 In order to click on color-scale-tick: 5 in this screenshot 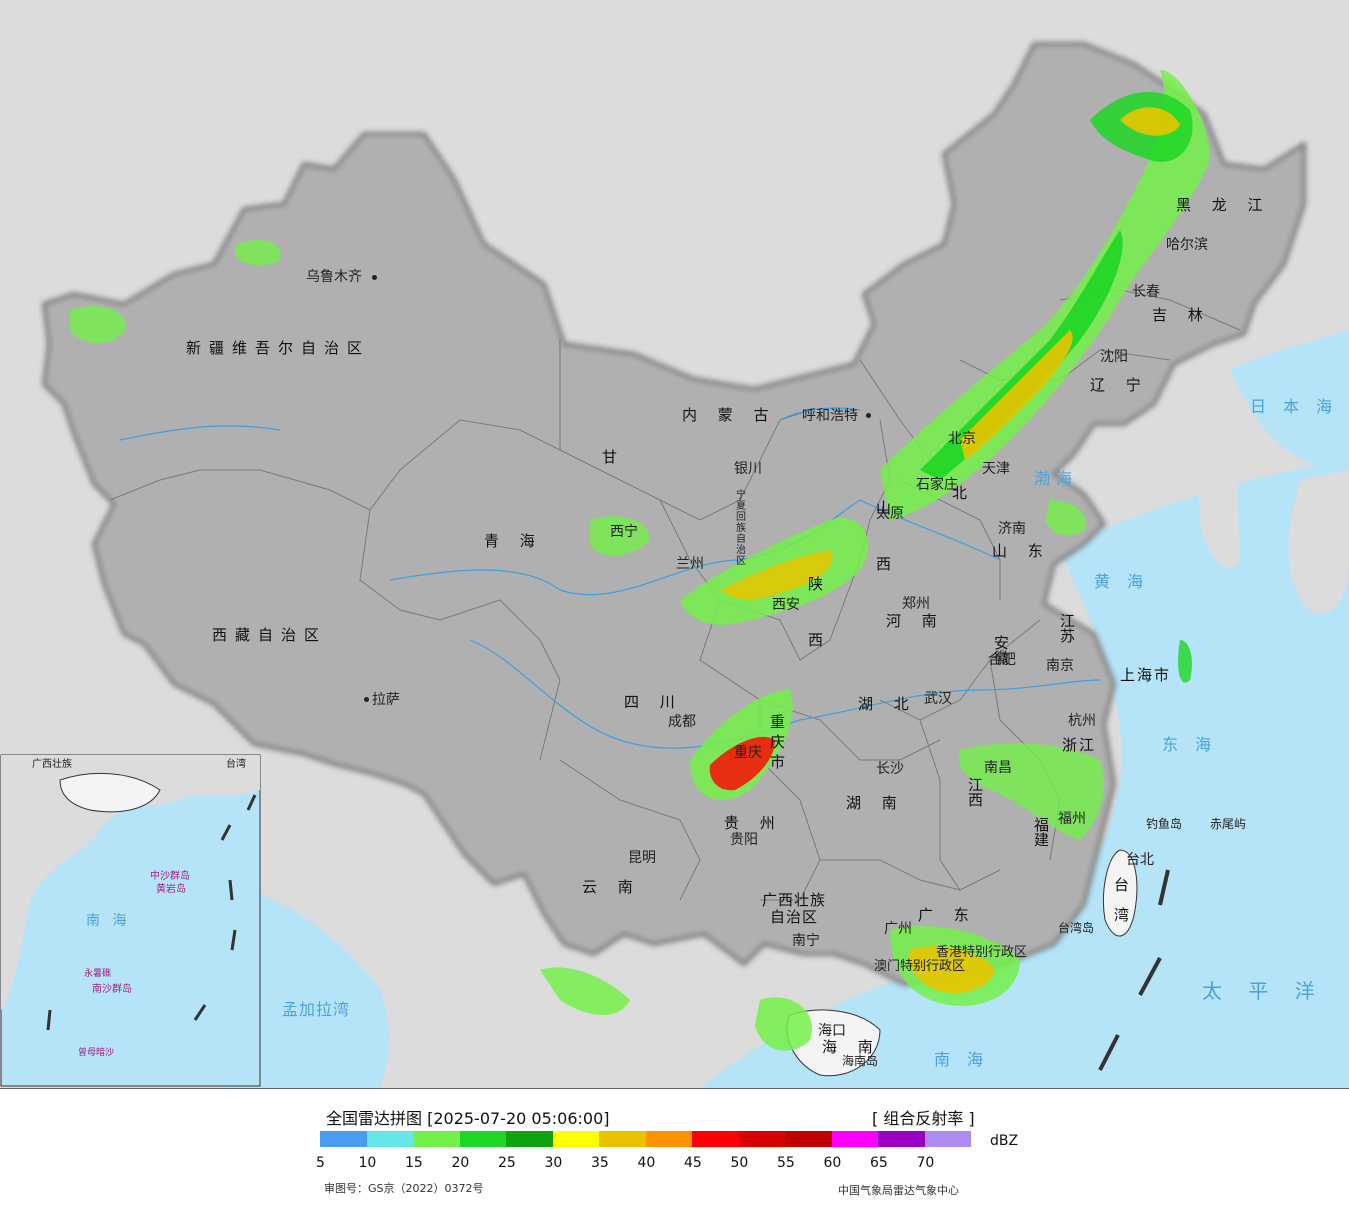, I will do `click(320, 1163)`.